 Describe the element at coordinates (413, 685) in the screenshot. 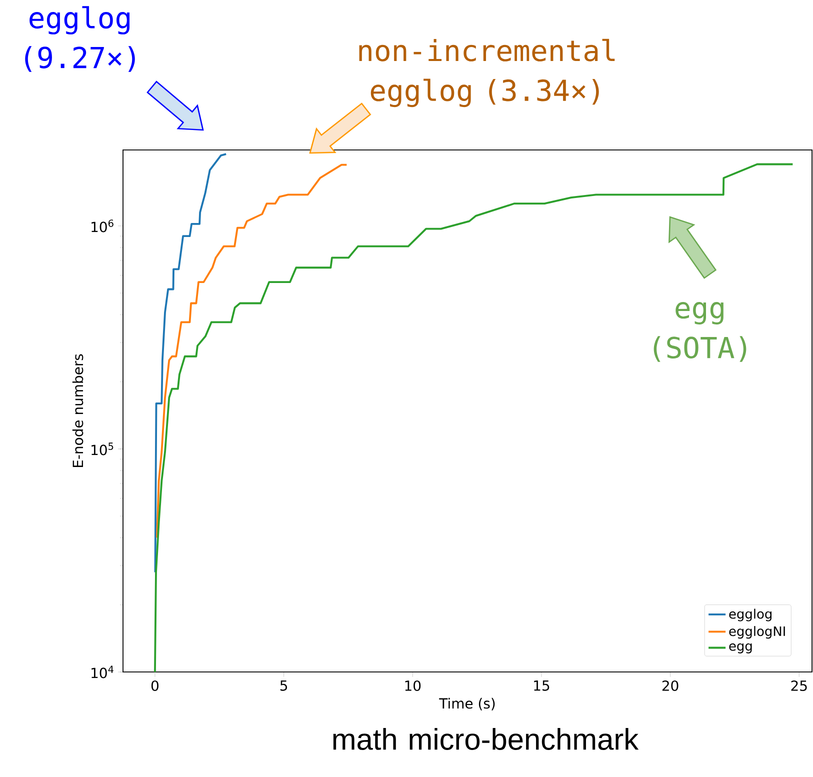

I see `x-tick-label: 10` at that location.